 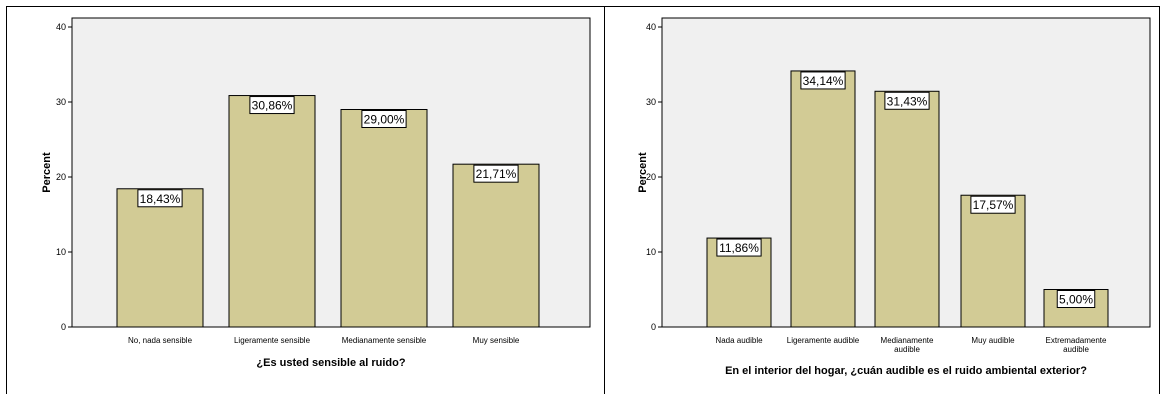 I want to click on panel-divider, so click(x=604, y=200).